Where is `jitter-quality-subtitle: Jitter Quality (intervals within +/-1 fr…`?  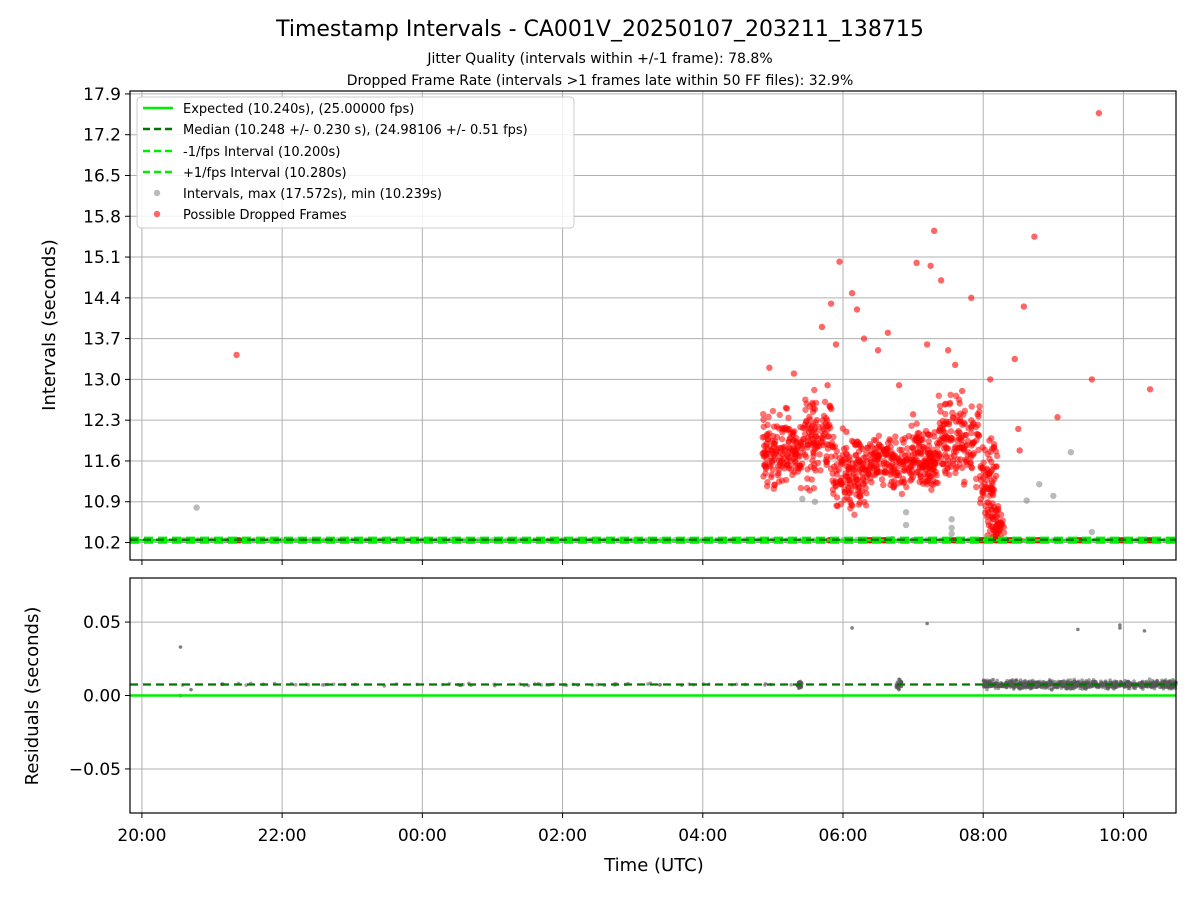
jitter-quality-subtitle: Jitter Quality (intervals within +/-1 fr… is located at coordinates (599, 59).